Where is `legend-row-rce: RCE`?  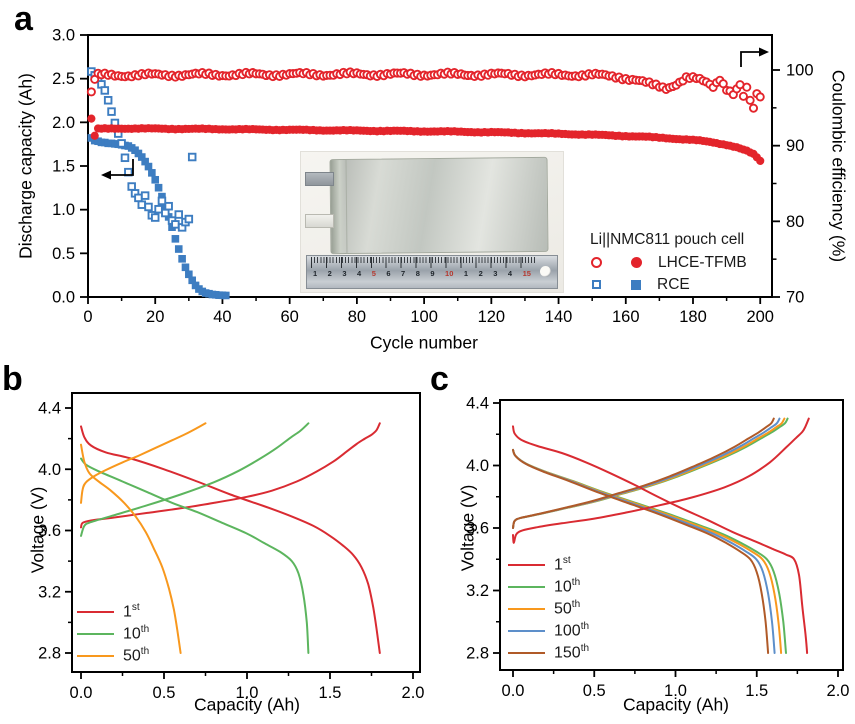
legend-row-rce: RCE is located at coordinates (667, 285).